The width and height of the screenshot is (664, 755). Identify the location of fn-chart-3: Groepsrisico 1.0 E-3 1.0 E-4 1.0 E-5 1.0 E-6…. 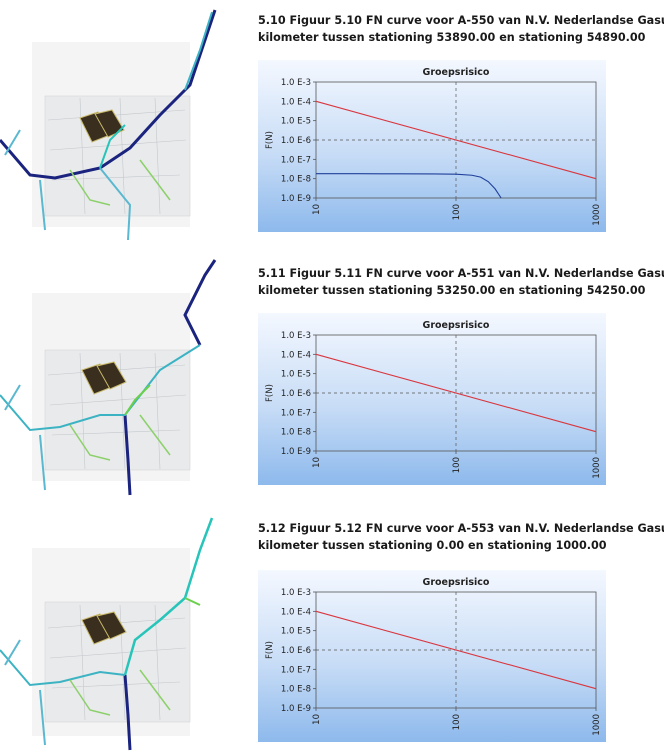
(432, 656).